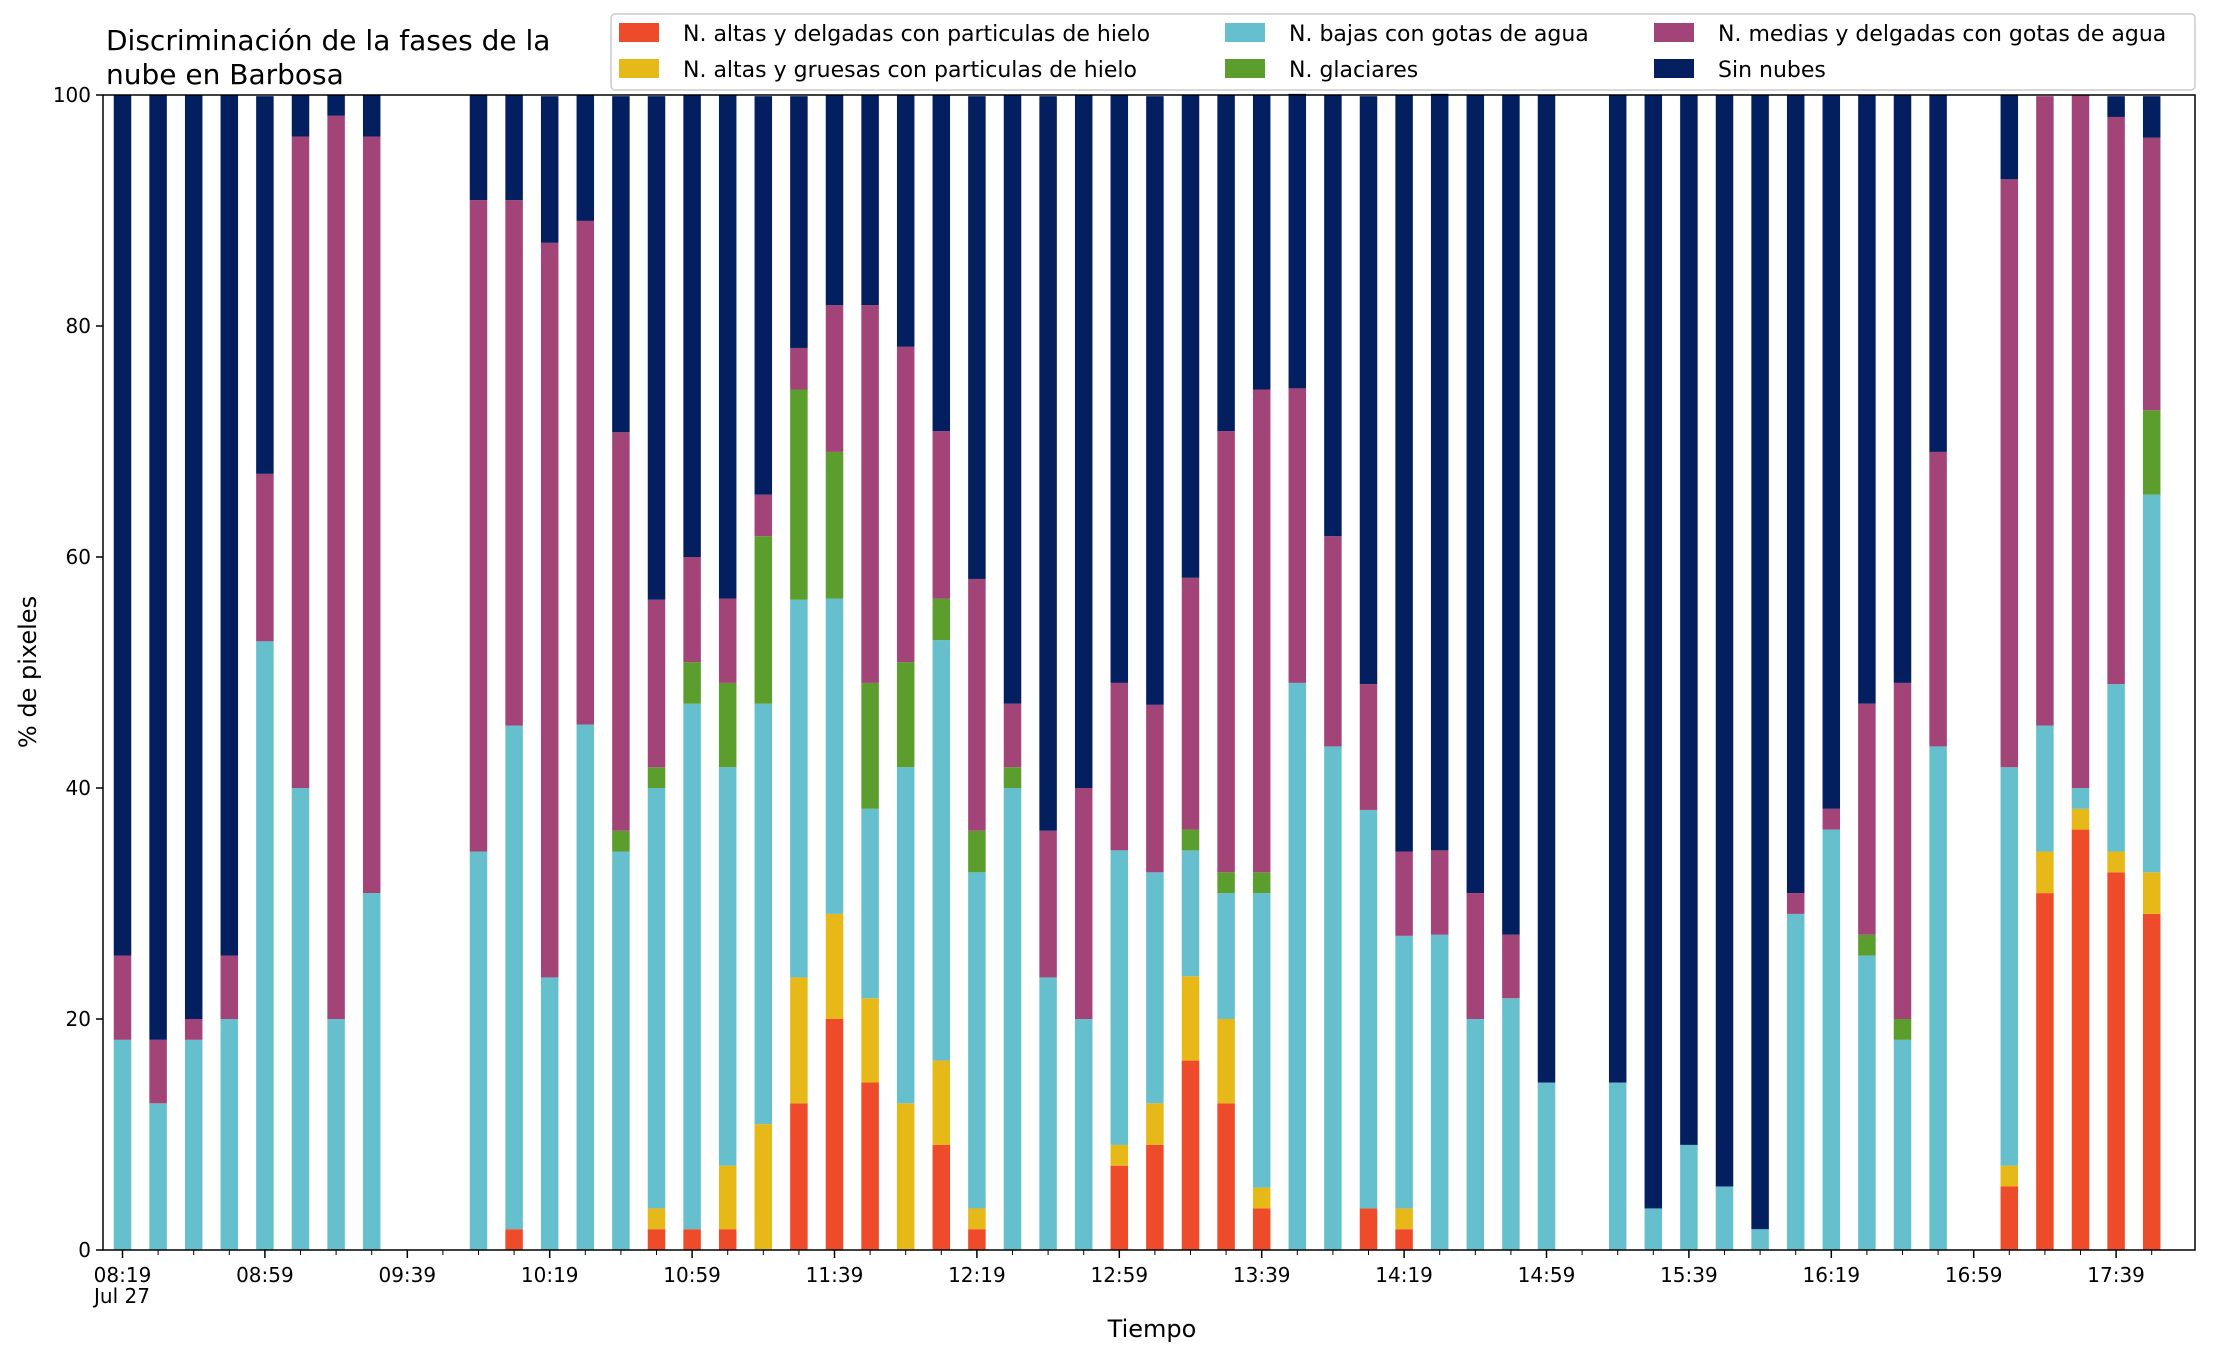 Image resolution: width=2216 pixels, height=1355 pixels. I want to click on legend-label-bajas: N. bajas con gotas de agua, so click(1439, 34).